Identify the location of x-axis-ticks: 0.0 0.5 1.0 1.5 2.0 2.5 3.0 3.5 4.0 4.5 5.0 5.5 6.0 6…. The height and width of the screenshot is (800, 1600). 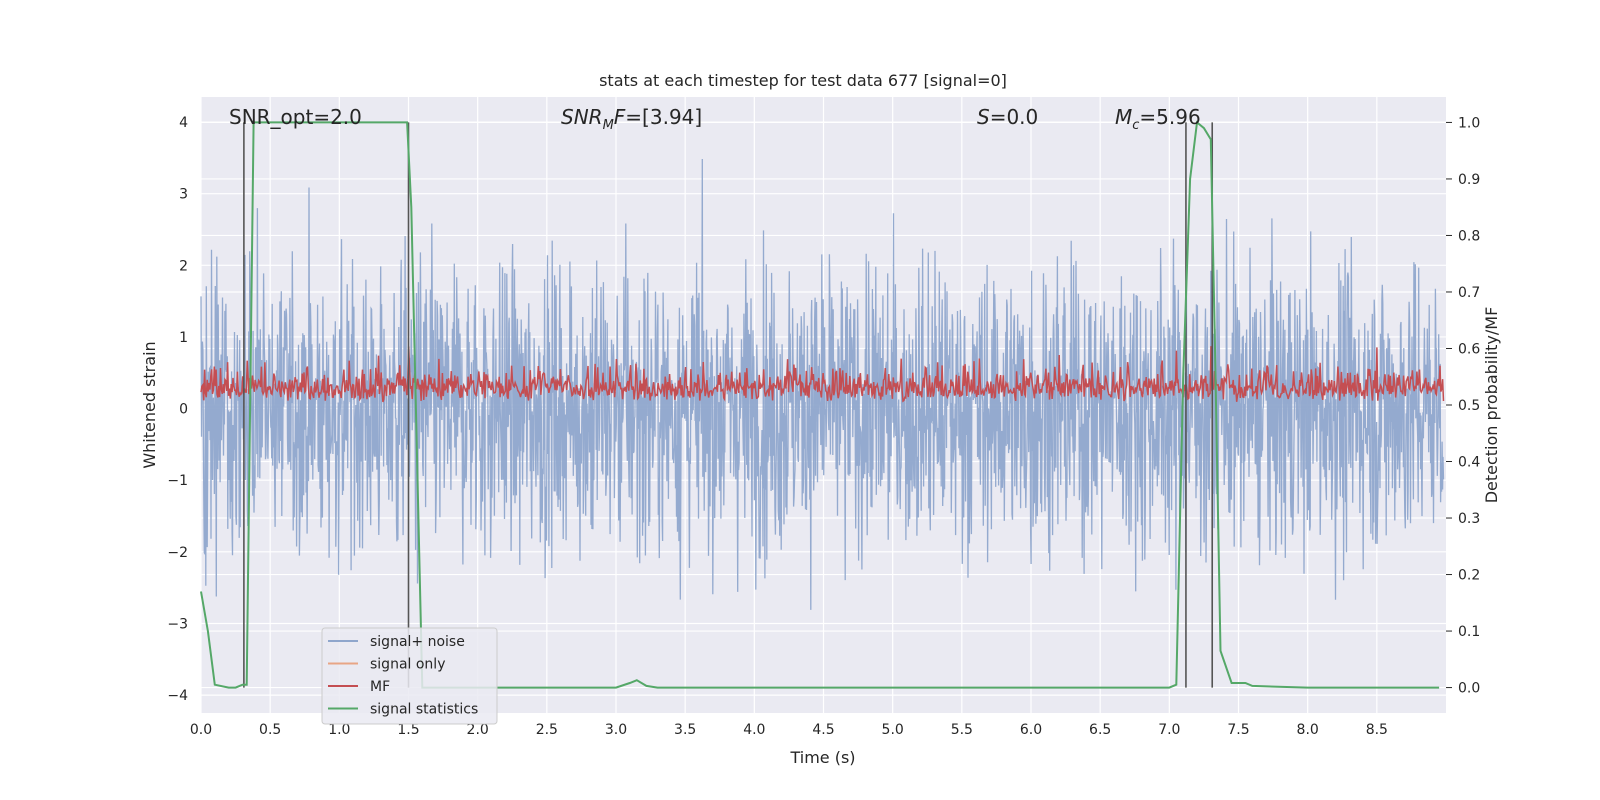
(789, 730).